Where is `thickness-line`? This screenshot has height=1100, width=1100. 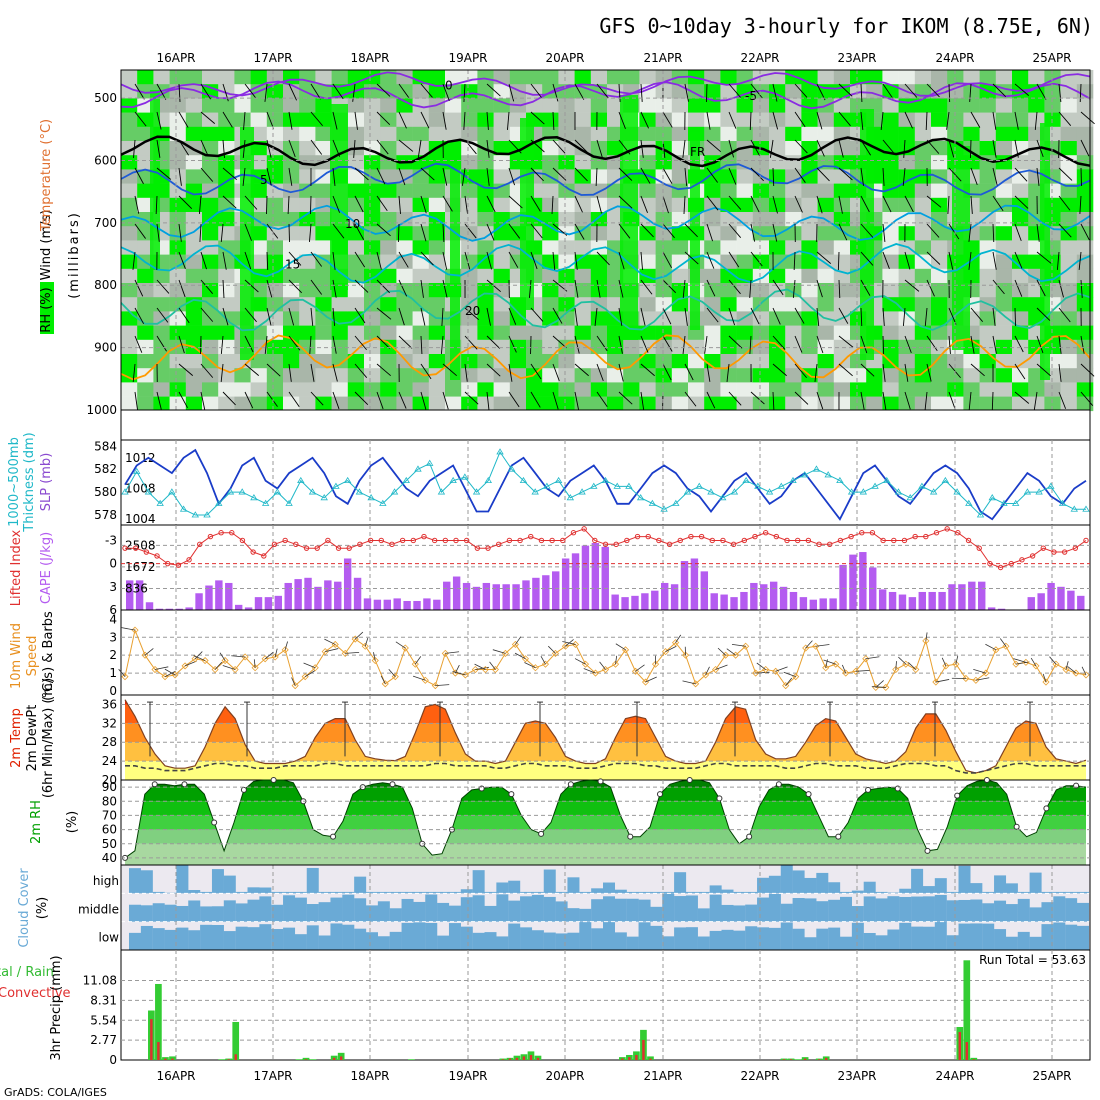
thickness-line is located at coordinates (605, 483).